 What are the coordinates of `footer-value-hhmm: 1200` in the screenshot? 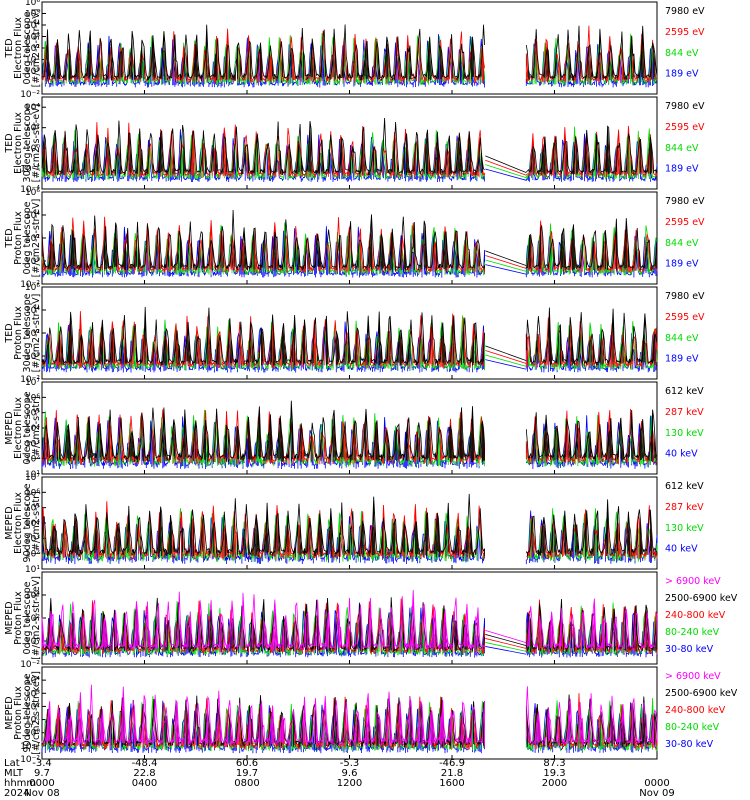 It's located at (349, 783).